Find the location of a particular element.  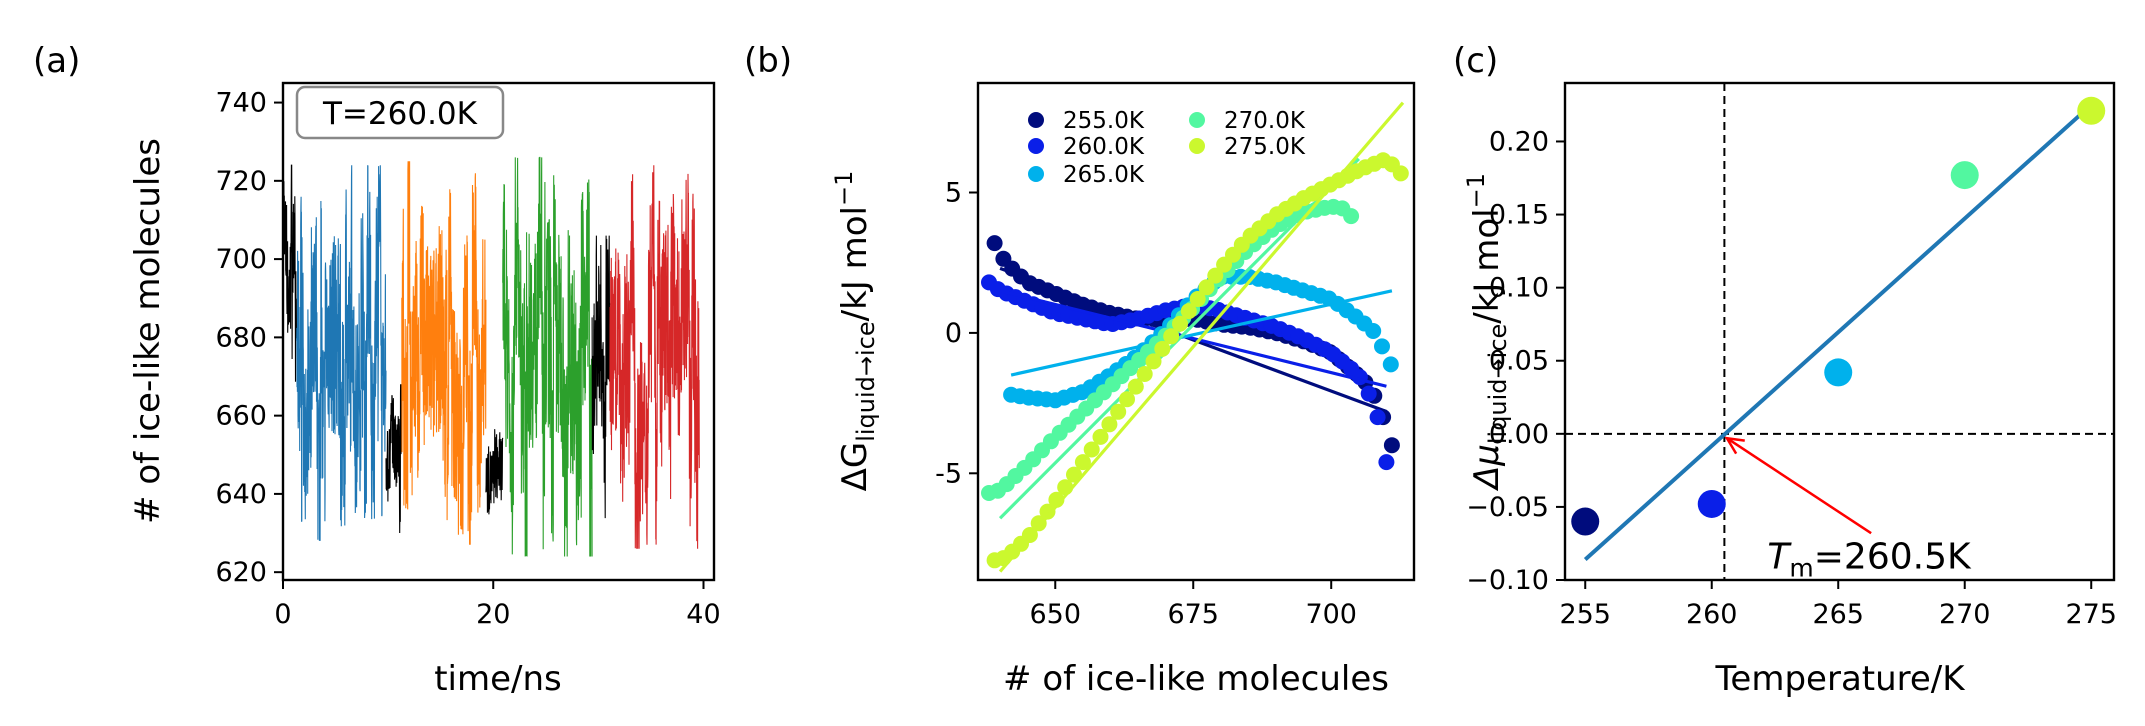

x-tick-label: 0 is located at coordinates (282, 614).